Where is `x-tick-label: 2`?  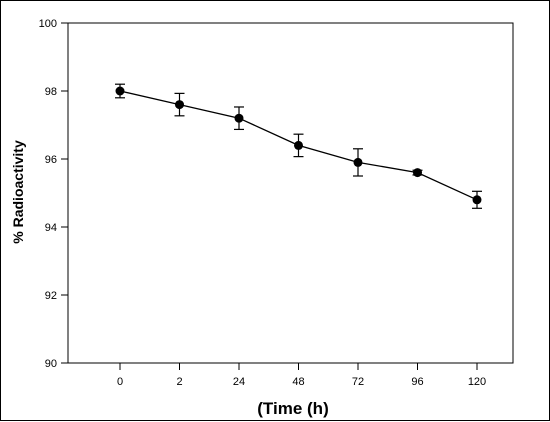
x-tick-label: 2 is located at coordinates (179, 382).